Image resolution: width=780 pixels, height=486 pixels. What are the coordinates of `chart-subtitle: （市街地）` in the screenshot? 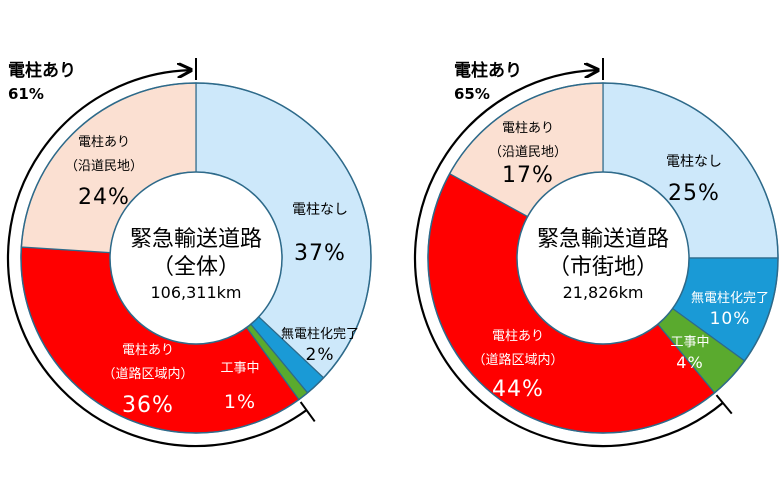 It's located at (603, 267).